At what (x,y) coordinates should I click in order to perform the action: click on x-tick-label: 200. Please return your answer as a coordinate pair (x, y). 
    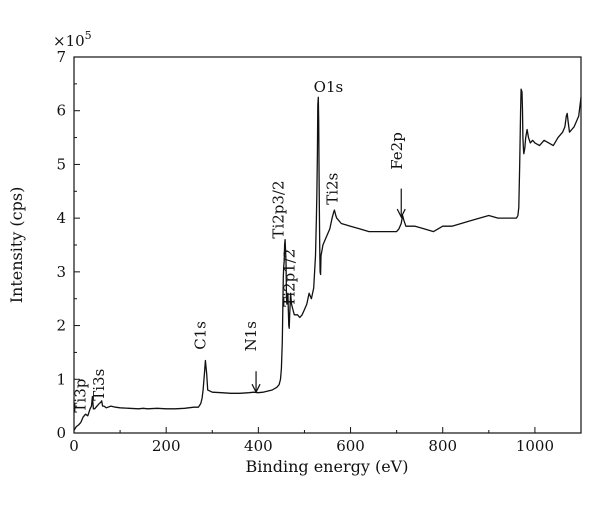
    Looking at the image, I should click on (166, 446).